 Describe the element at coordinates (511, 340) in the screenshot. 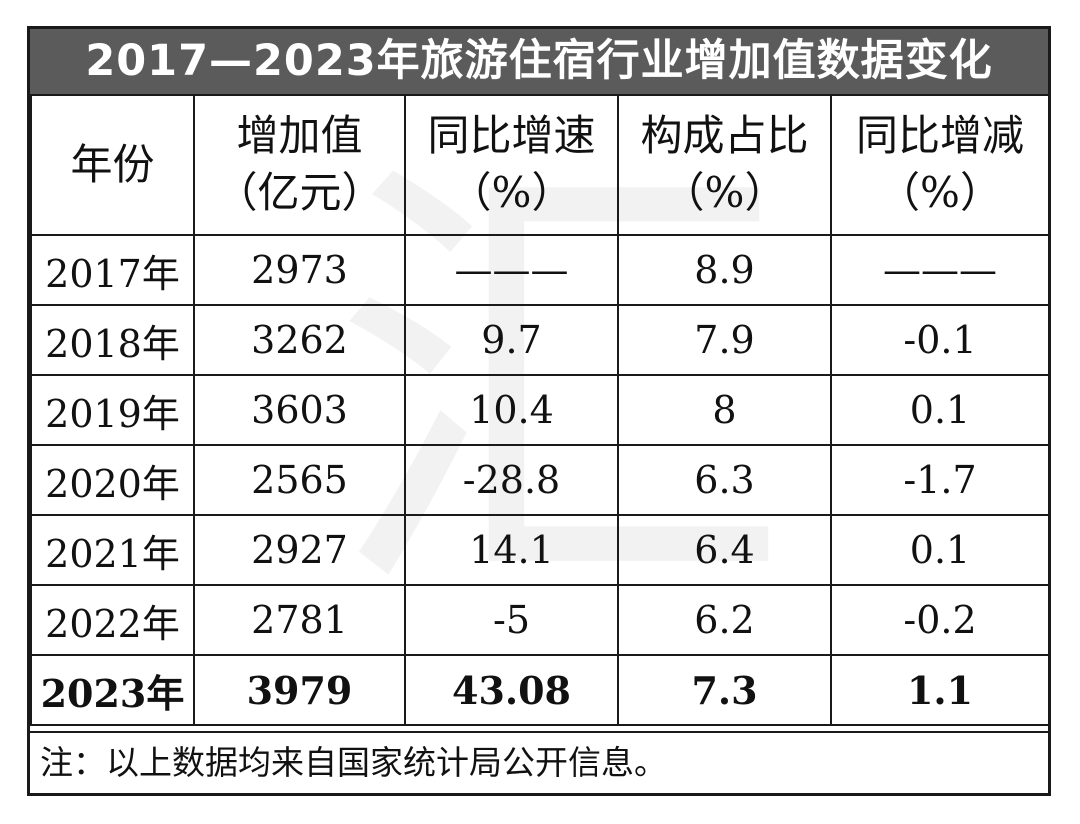

I see `cell-growth: 9.7` at that location.